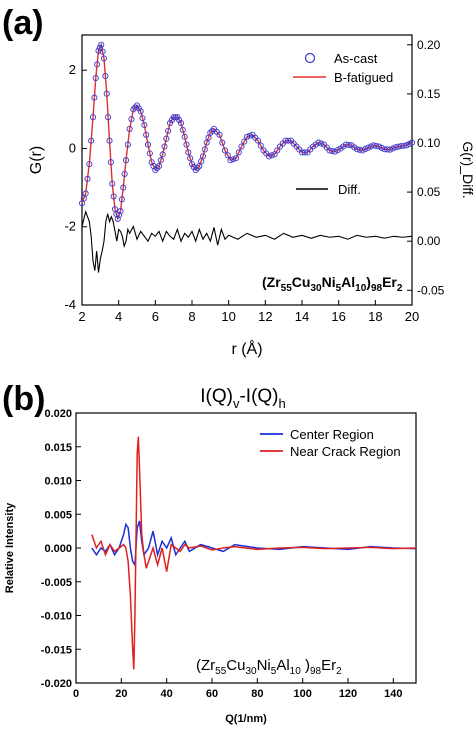  What do you see at coordinates (246, 348) in the screenshot?
I see `plot-a-xlabel: r (Å)` at bounding box center [246, 348].